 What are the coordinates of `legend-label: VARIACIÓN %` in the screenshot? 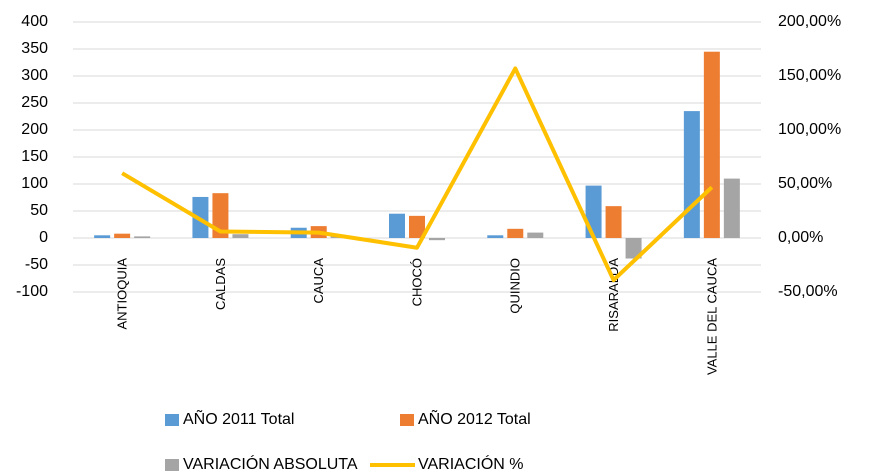 It's located at (471, 463).